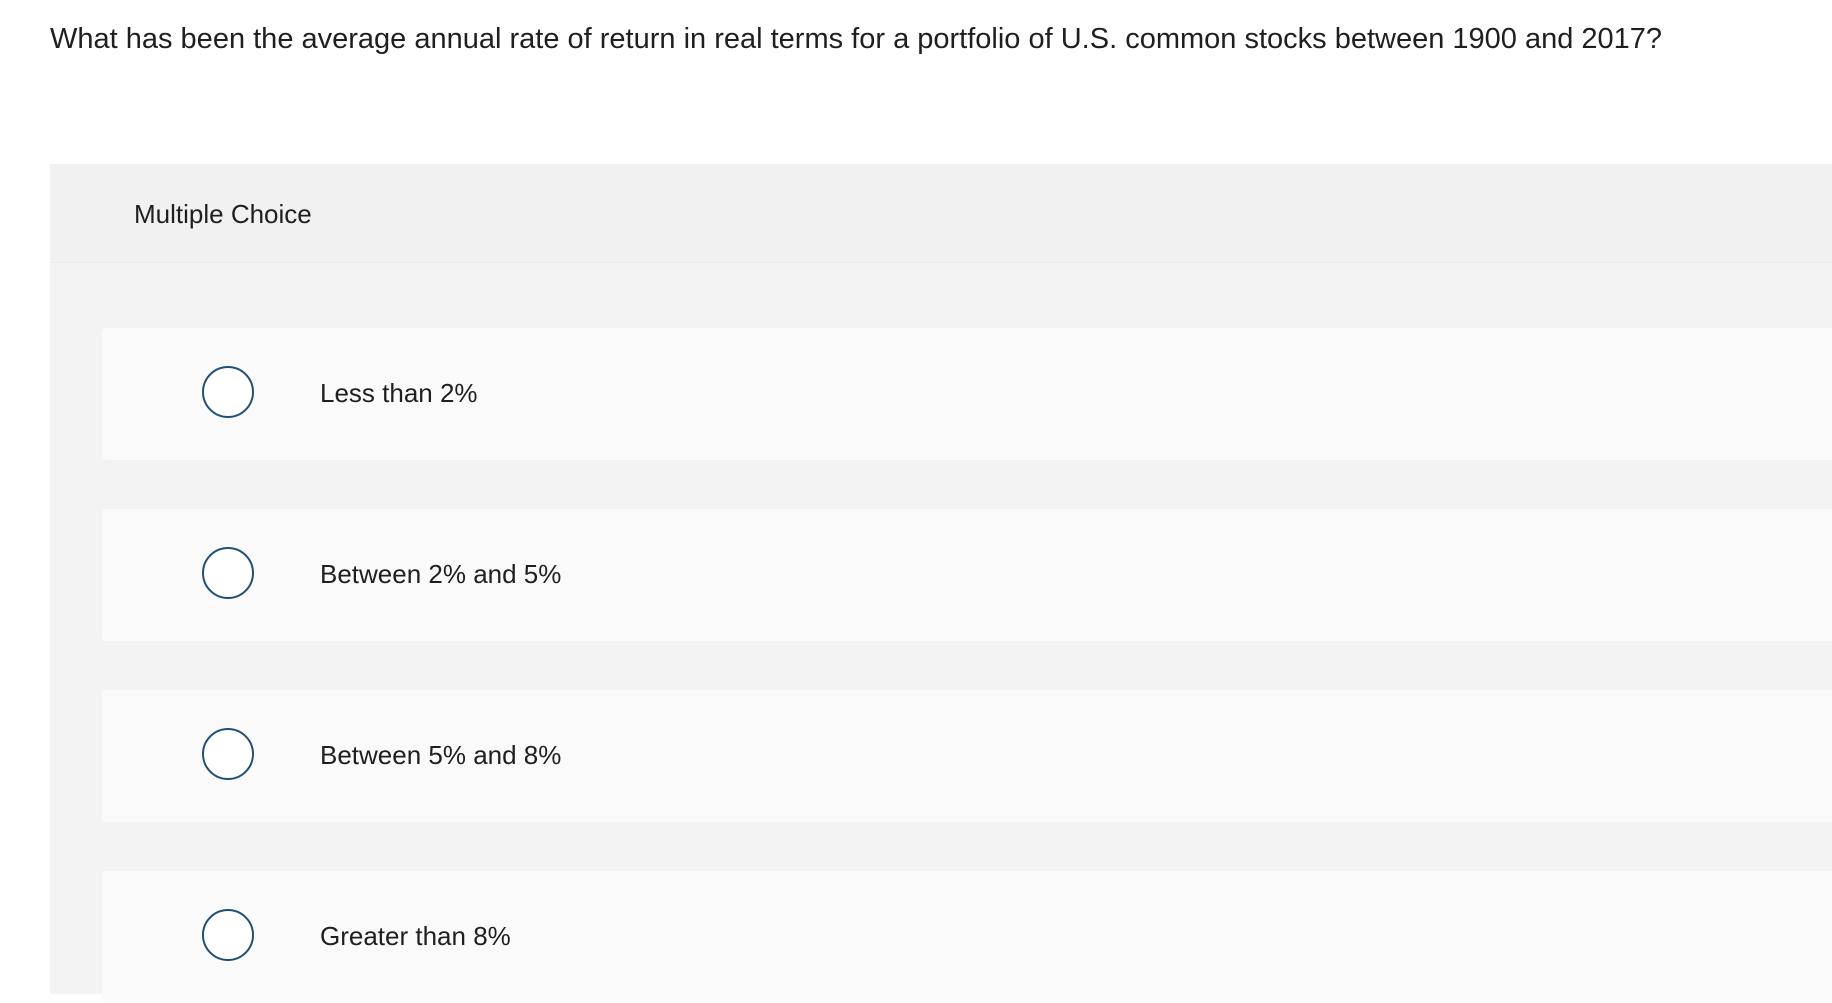 The height and width of the screenshot is (1003, 1832). I want to click on option-between-2-and-5: Between 2% and 5%, so click(967, 575).